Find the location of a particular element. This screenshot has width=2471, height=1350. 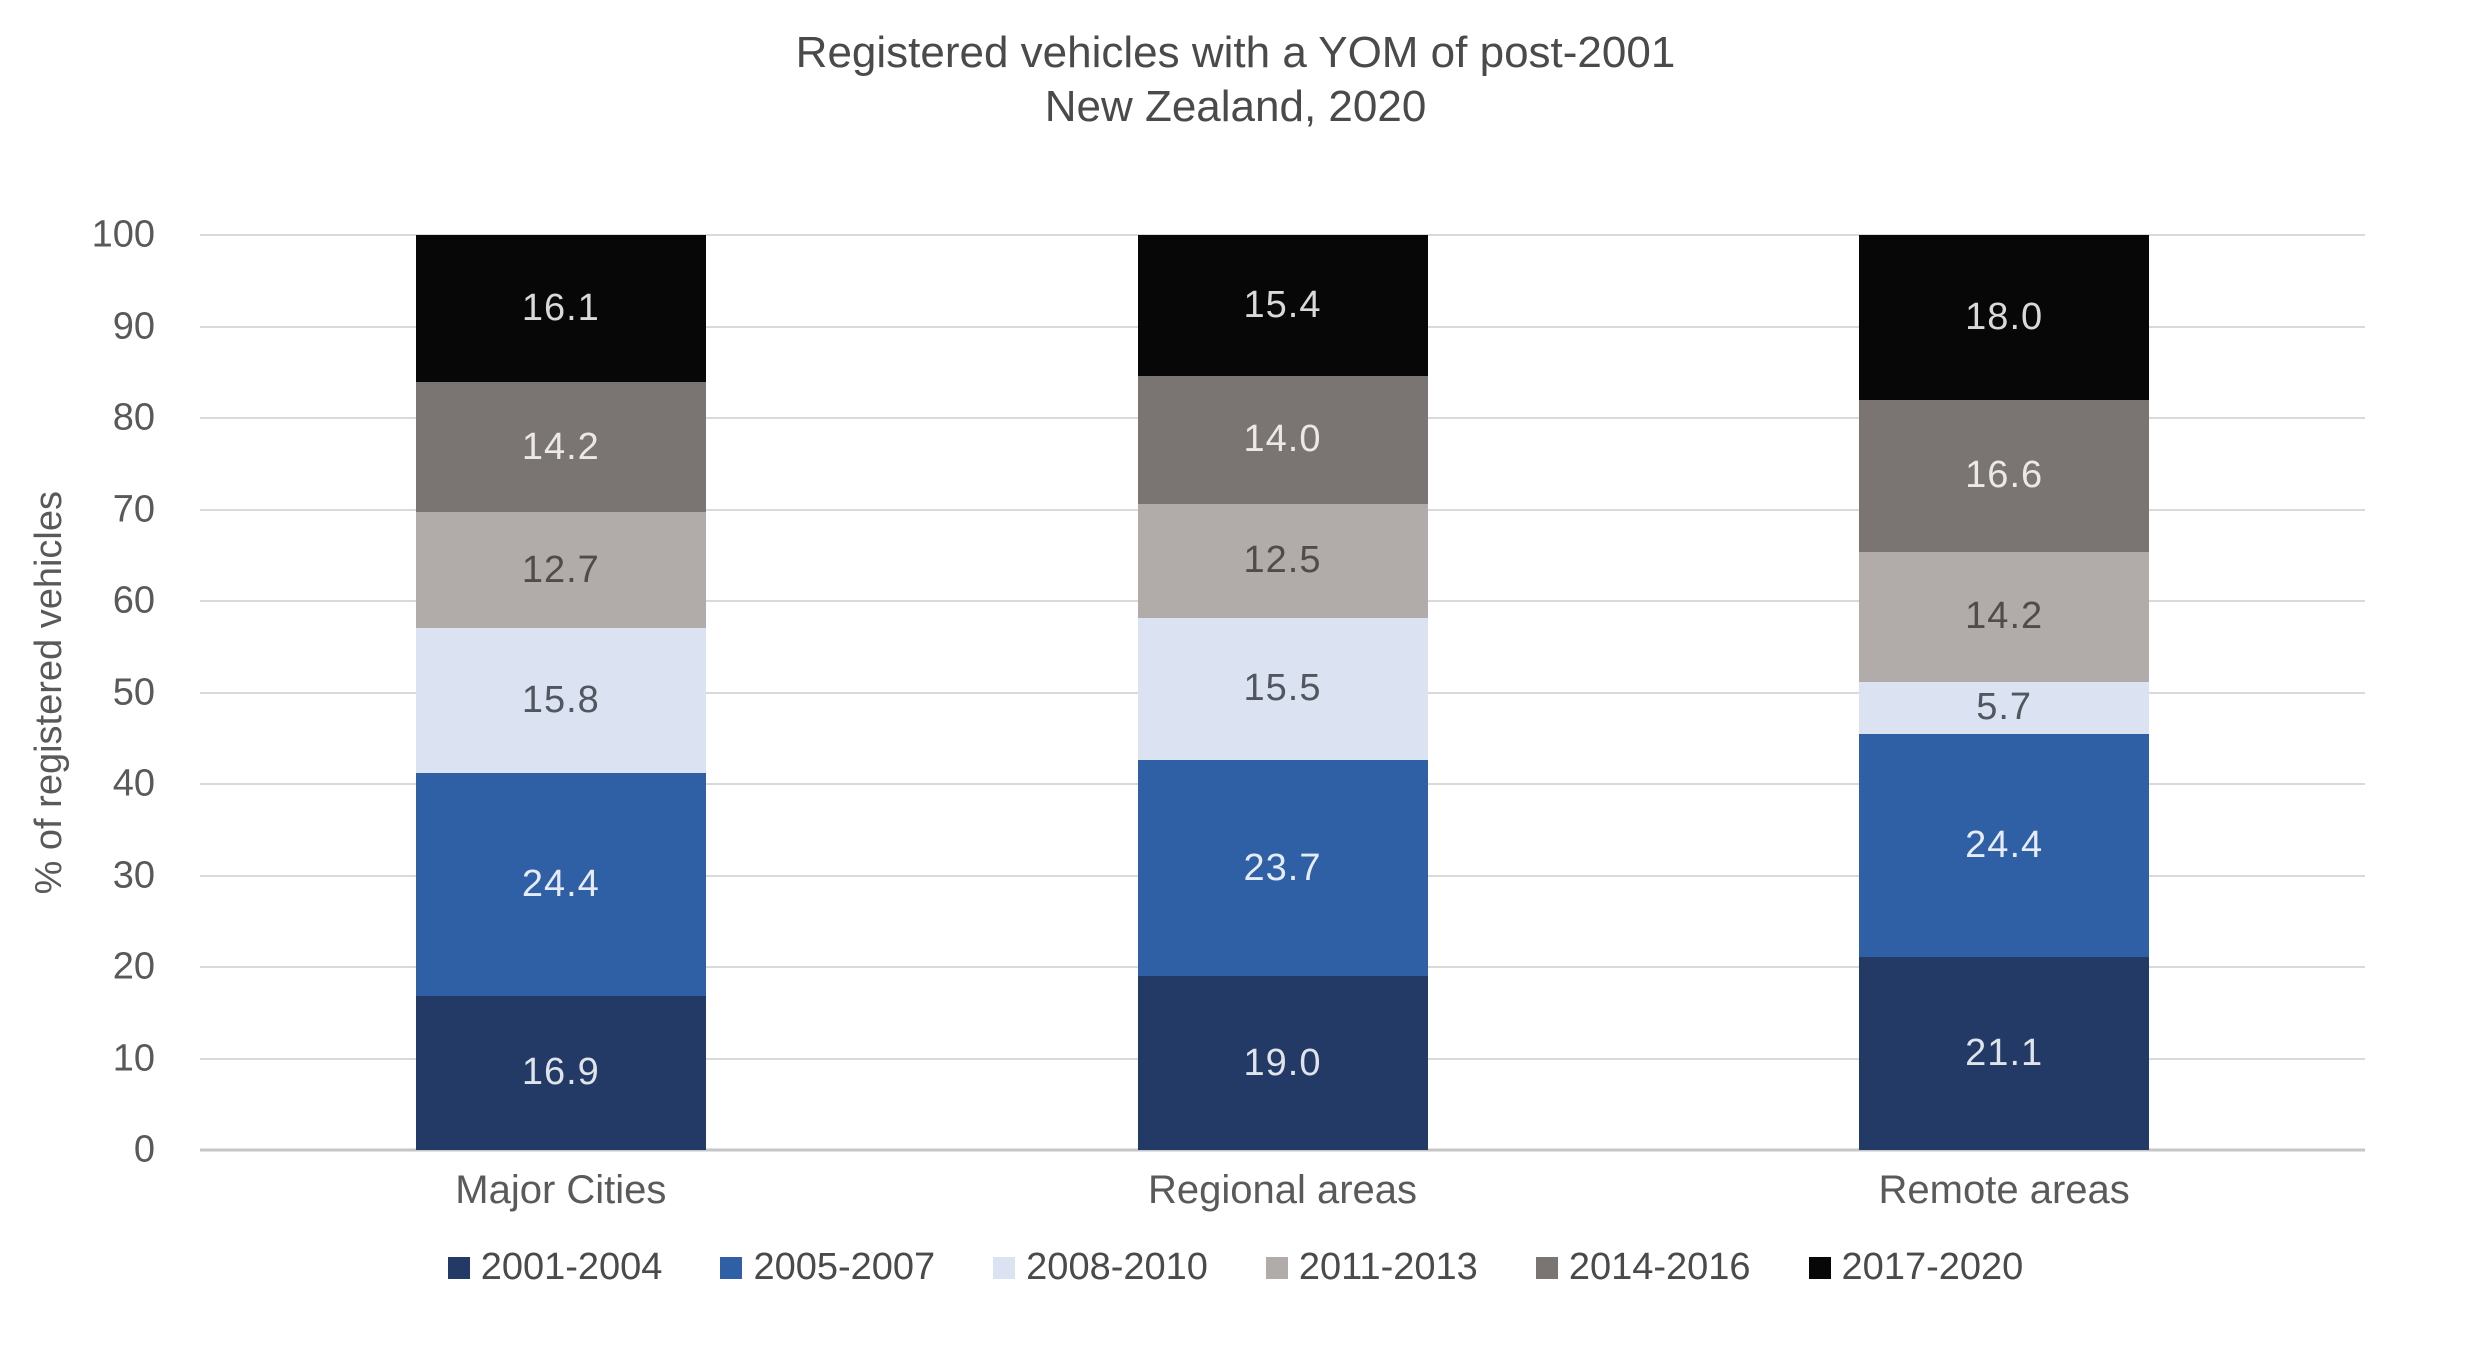

y-tick-label-70: 70 is located at coordinates (133, 509).